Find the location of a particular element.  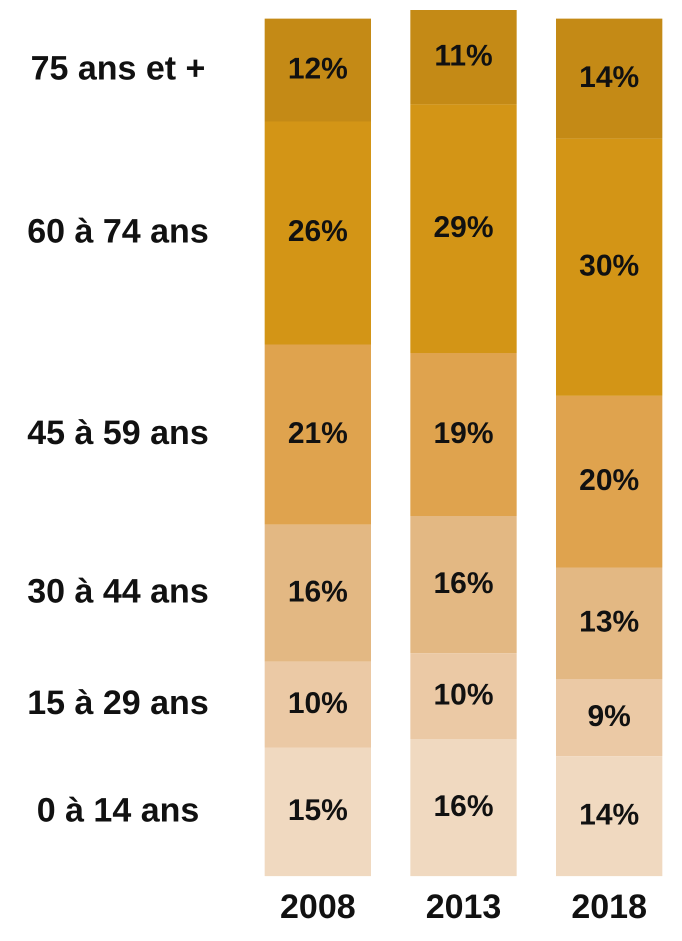

series-label: 30 à 44 ans is located at coordinates (118, 591).